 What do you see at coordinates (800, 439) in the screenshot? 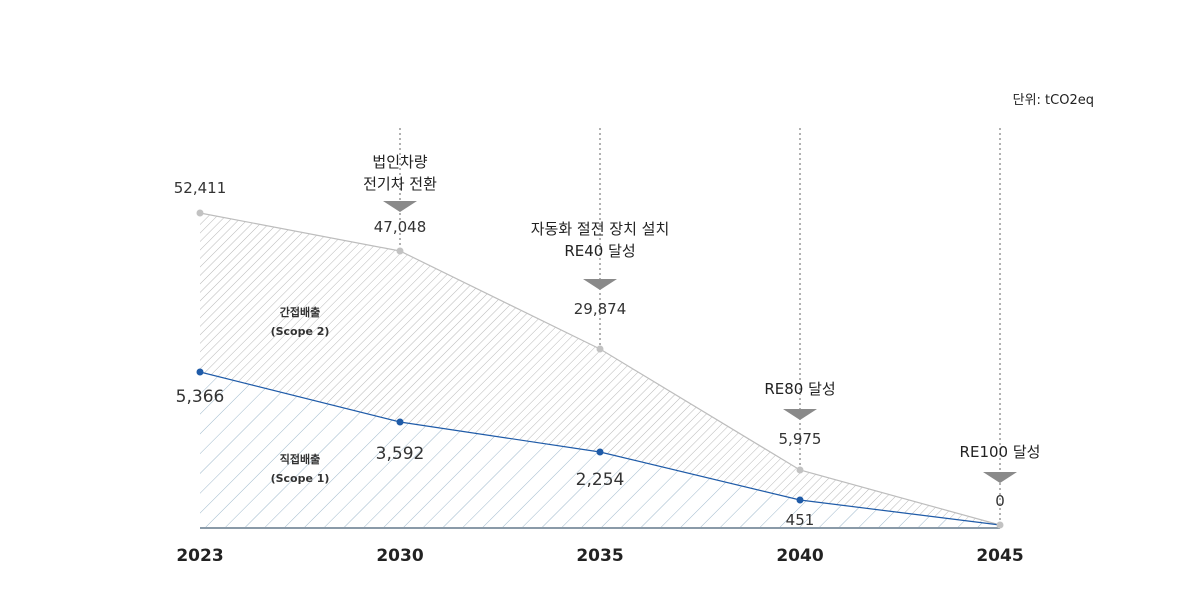
I see `scope2-value-label-2040: 5,975` at bounding box center [800, 439].